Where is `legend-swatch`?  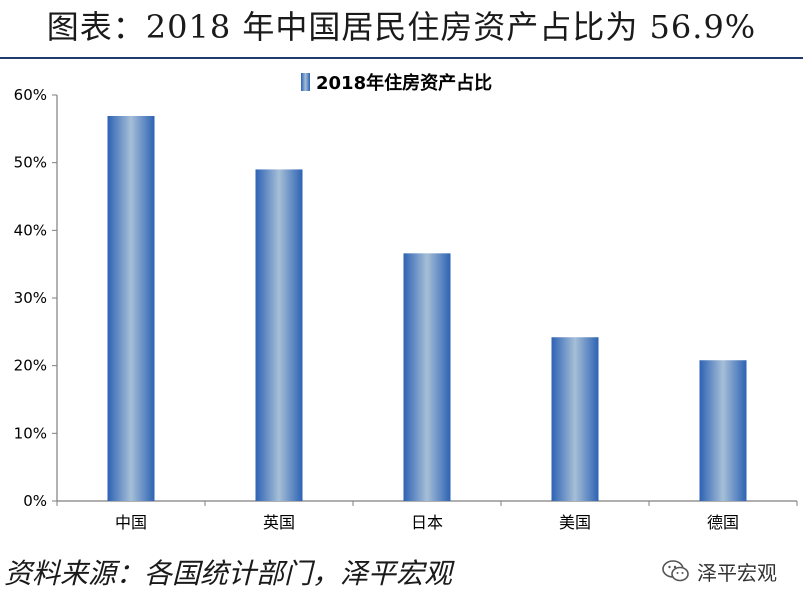 legend-swatch is located at coordinates (305, 82).